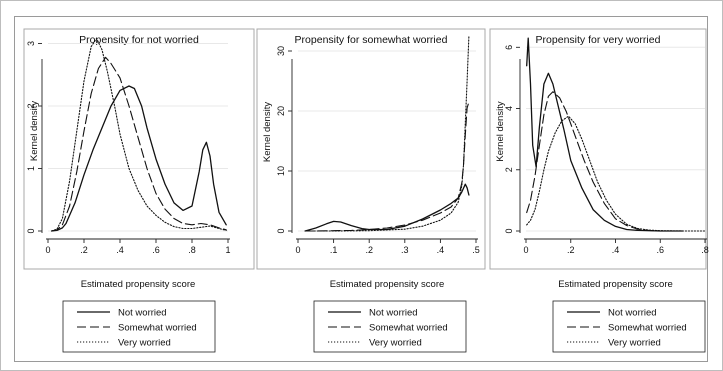  Describe the element at coordinates (476, 250) in the screenshot. I see `x-tick-label: .5` at that location.